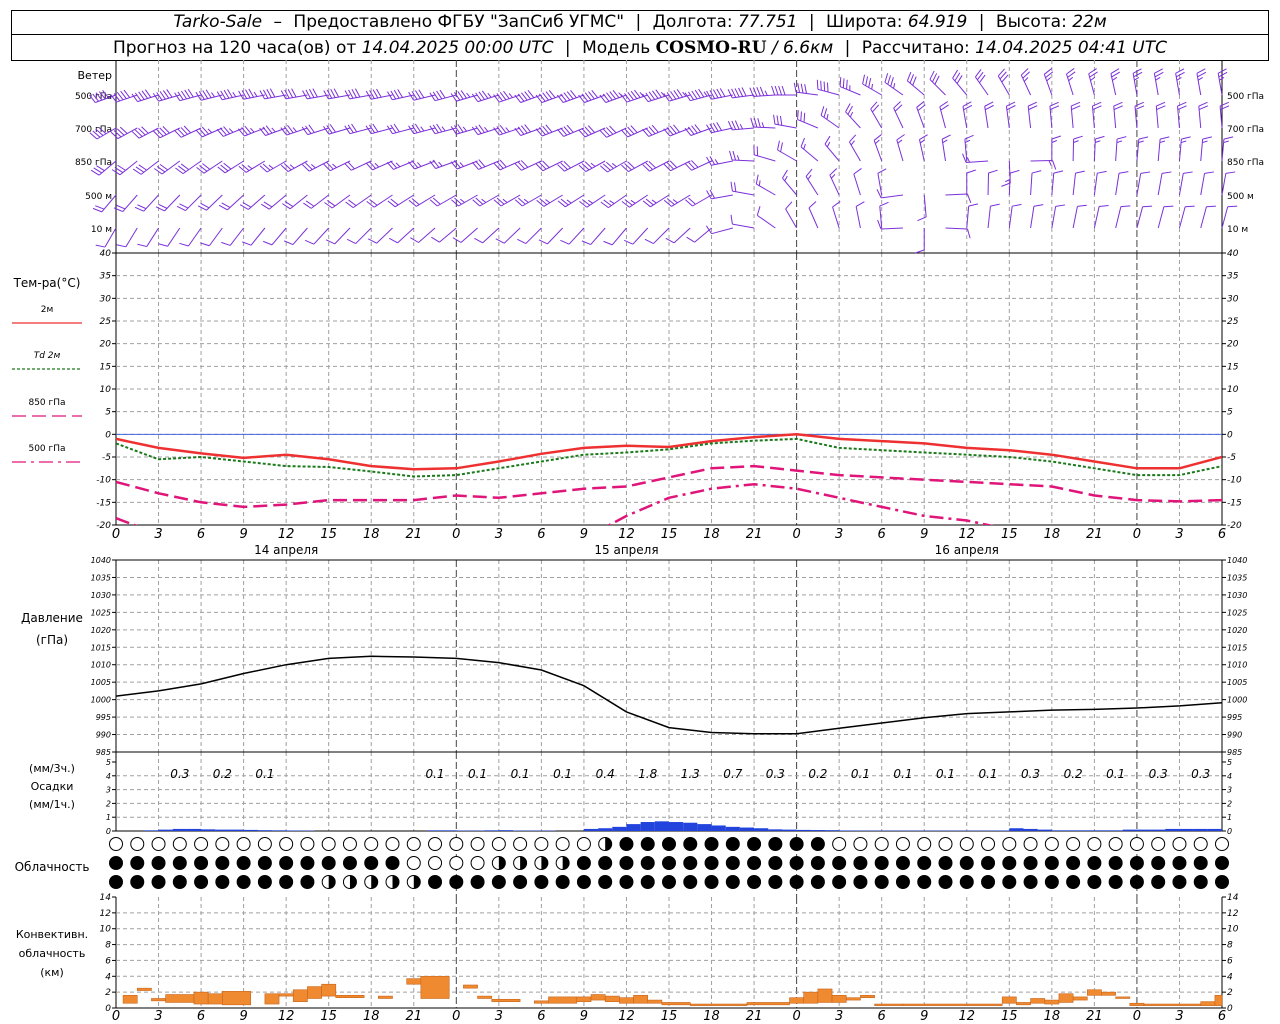 This screenshot has height=1024, width=1280. What do you see at coordinates (647, 774) in the screenshot?
I see `precip-total: 1.8` at bounding box center [647, 774].